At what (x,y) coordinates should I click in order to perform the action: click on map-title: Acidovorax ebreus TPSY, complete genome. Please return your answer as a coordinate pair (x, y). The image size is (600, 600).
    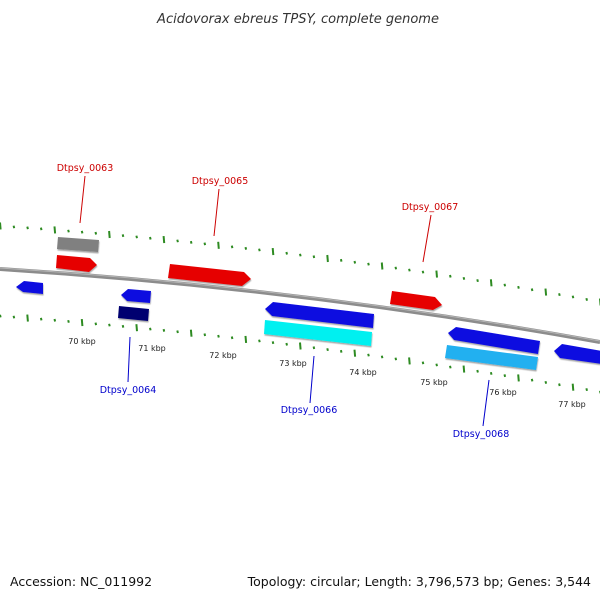
    Looking at the image, I should click on (297, 19).